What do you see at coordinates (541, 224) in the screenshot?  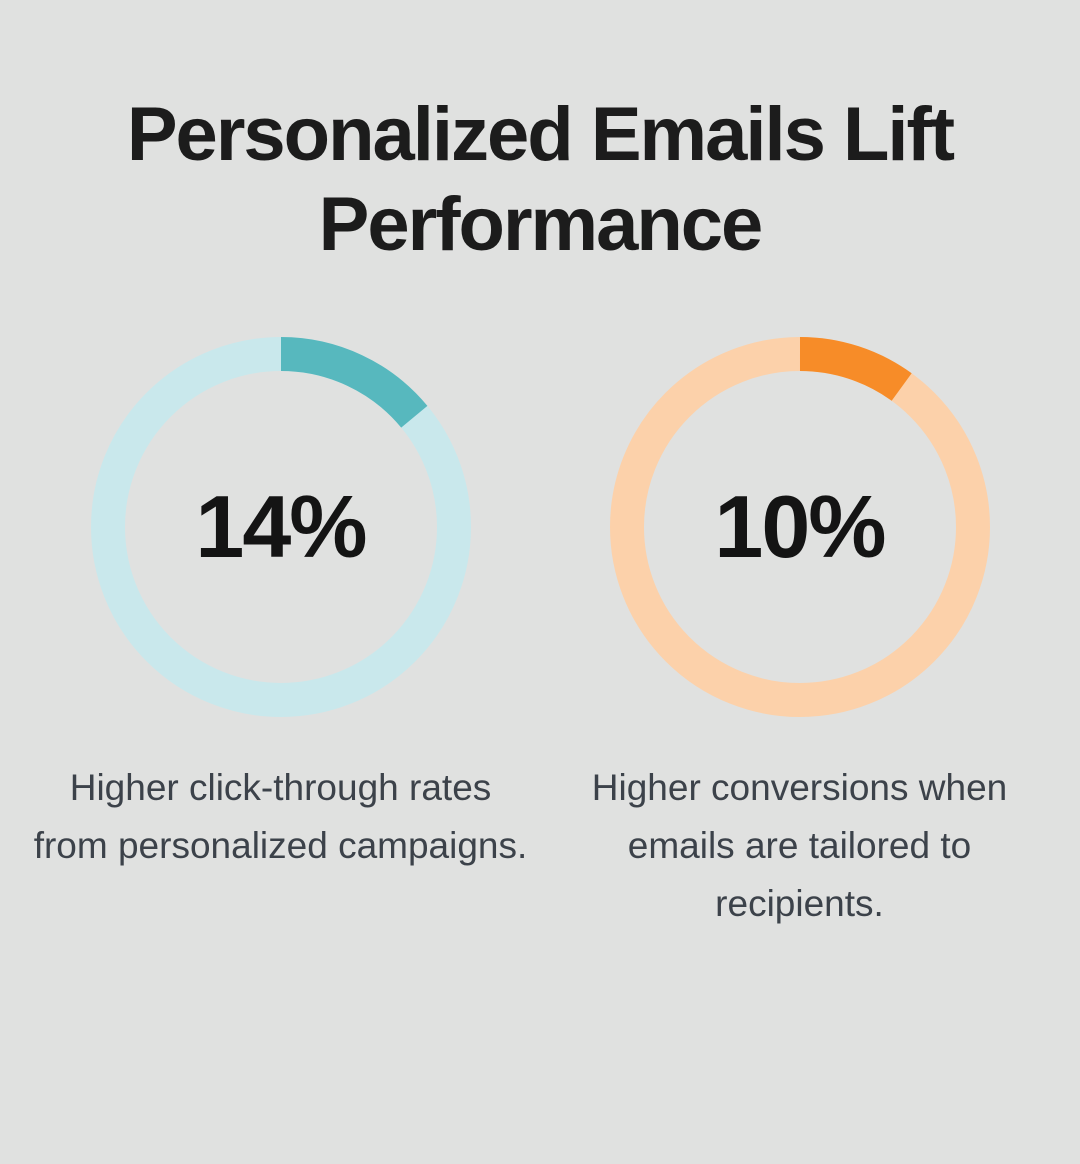 I see `page-title-line-2: Performance` at bounding box center [541, 224].